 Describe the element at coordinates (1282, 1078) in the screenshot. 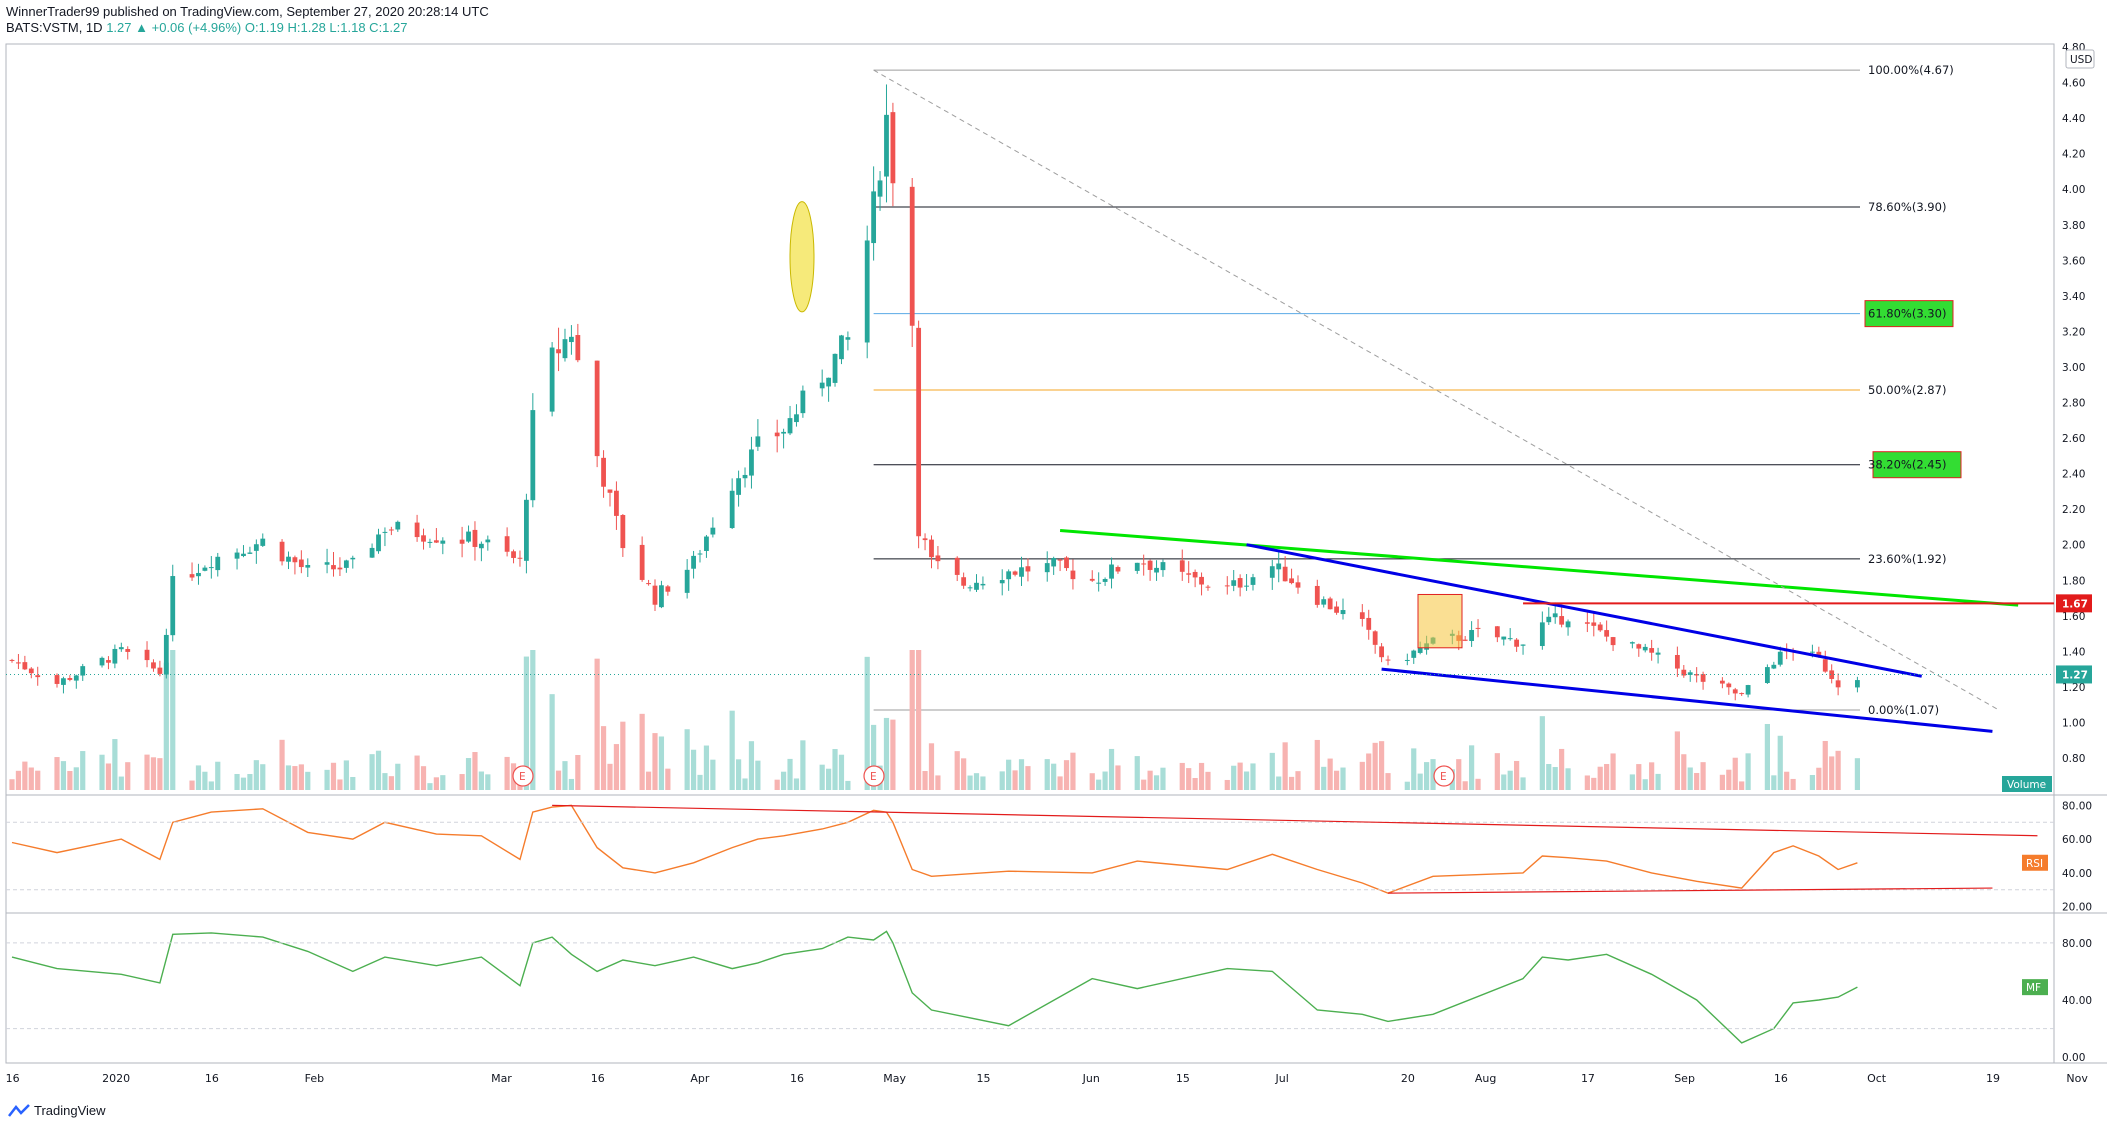

I see `time-tick-label: Jul` at that location.